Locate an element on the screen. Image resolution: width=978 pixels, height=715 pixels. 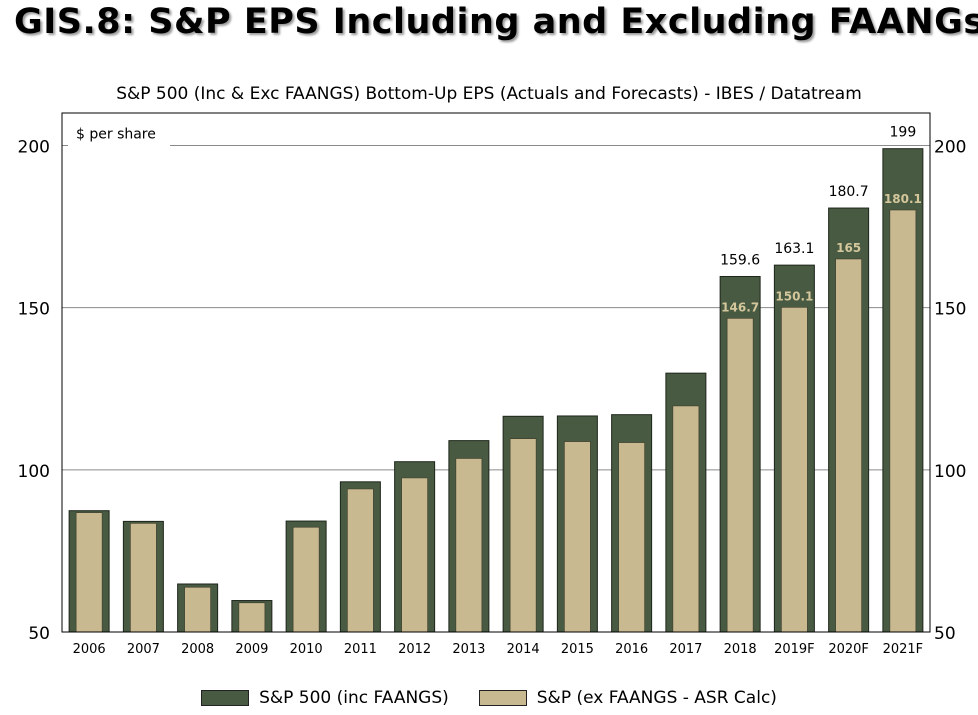
y-tick-label-right: 200 is located at coordinates (950, 147).